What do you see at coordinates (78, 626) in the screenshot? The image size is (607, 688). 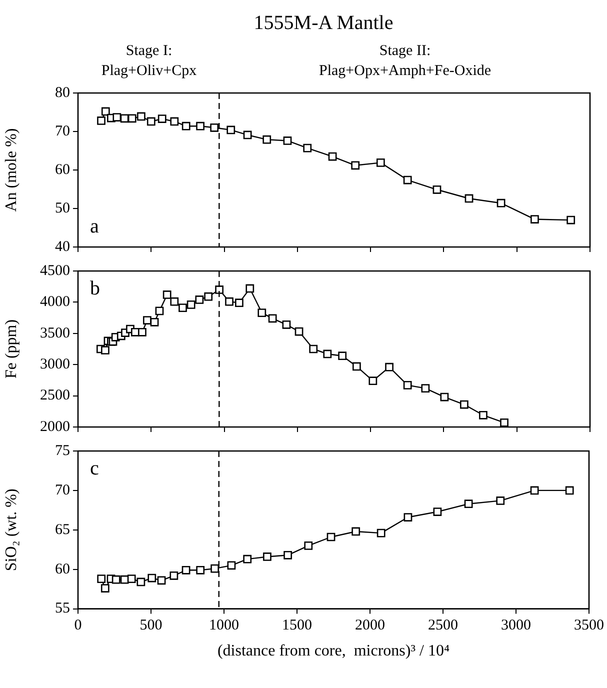 I see `x-tick-label: 0` at bounding box center [78, 626].